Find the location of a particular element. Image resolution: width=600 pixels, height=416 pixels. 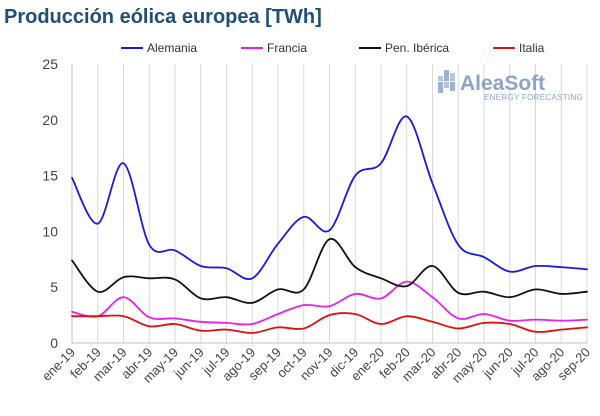

x-tick-label: ene-19 is located at coordinates (58, 364).